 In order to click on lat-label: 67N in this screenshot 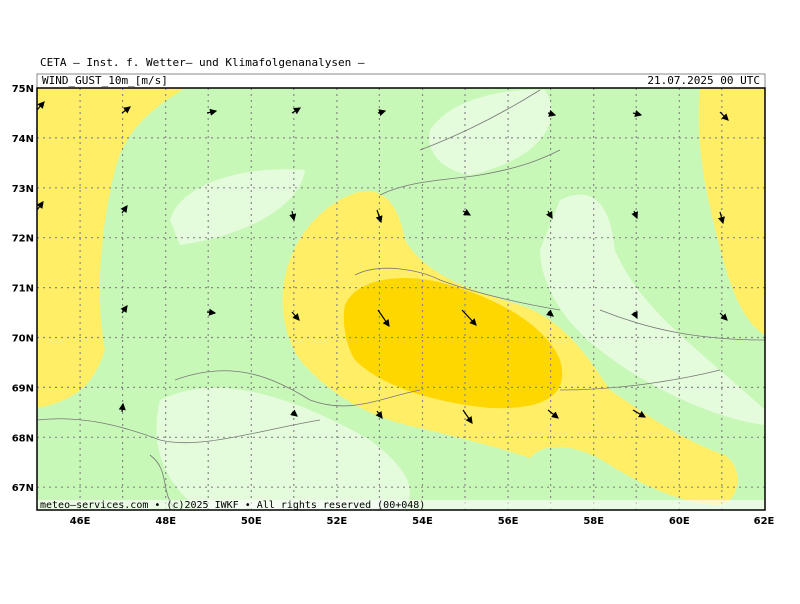, I will do `click(23, 488)`.